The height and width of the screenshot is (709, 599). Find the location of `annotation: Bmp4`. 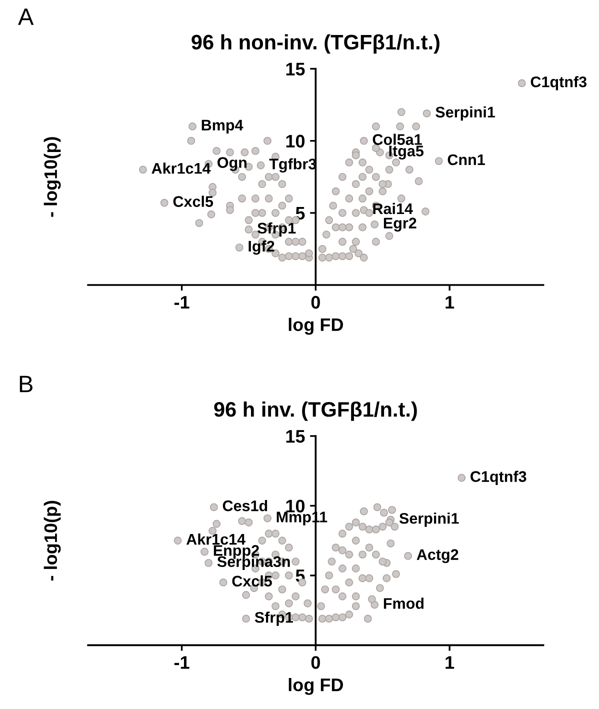

annotation: Bmp4 is located at coordinates (223, 127).